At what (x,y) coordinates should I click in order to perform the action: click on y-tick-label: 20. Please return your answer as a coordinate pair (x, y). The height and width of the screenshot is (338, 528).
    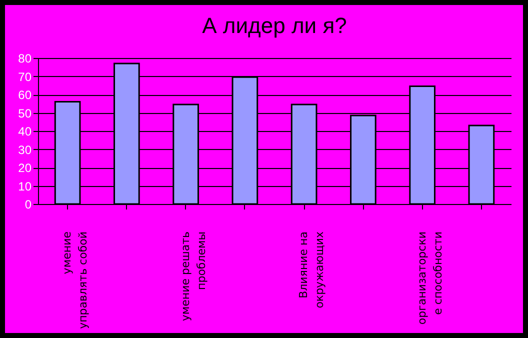
    Looking at the image, I should click on (25, 168).